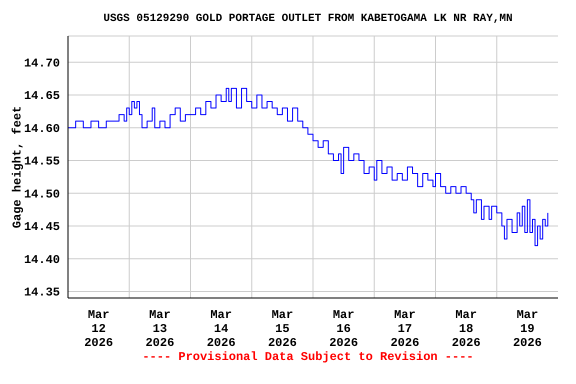  I want to click on x-tick-label: Mar 16 2026, so click(343, 329).